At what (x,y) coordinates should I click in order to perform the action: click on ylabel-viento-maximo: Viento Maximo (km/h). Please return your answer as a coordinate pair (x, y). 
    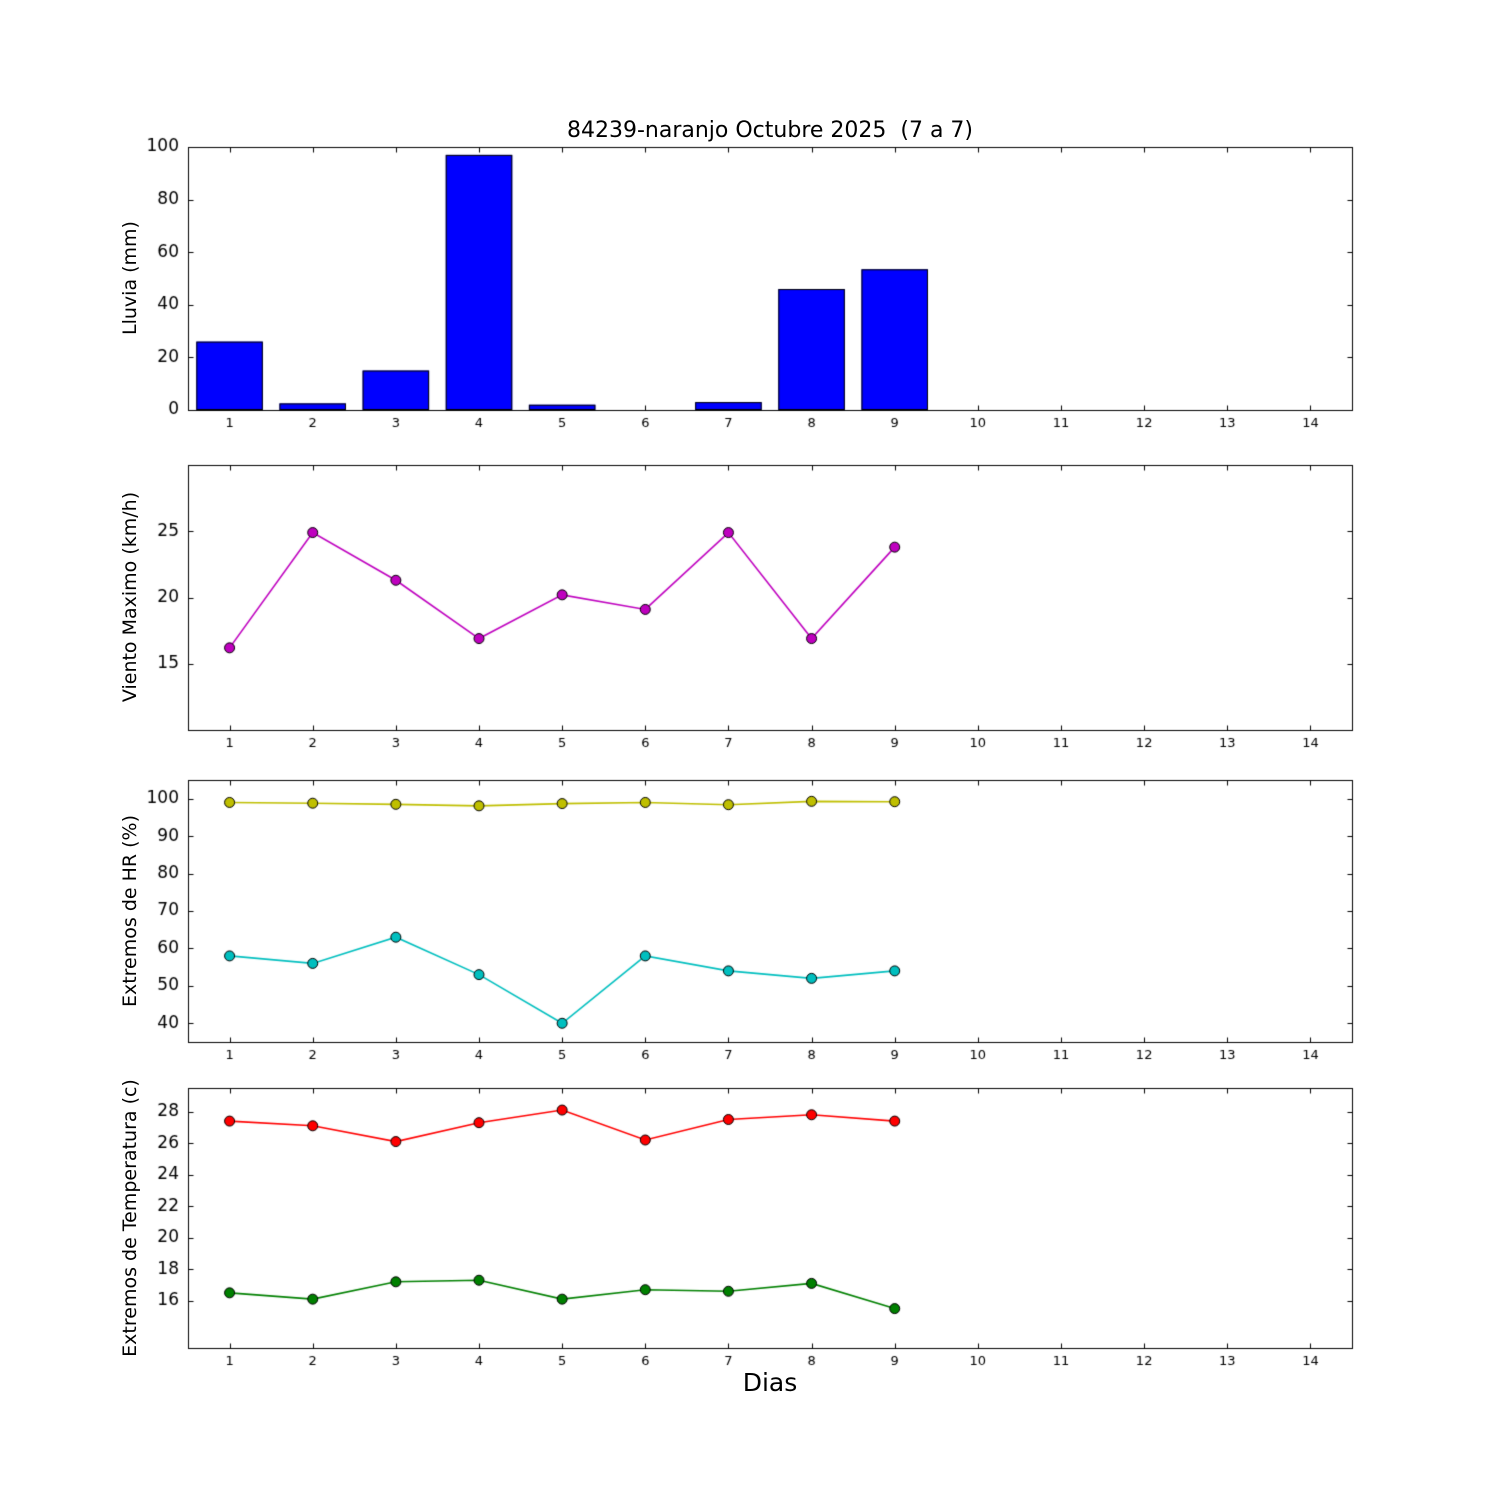
    Looking at the image, I should click on (130, 597).